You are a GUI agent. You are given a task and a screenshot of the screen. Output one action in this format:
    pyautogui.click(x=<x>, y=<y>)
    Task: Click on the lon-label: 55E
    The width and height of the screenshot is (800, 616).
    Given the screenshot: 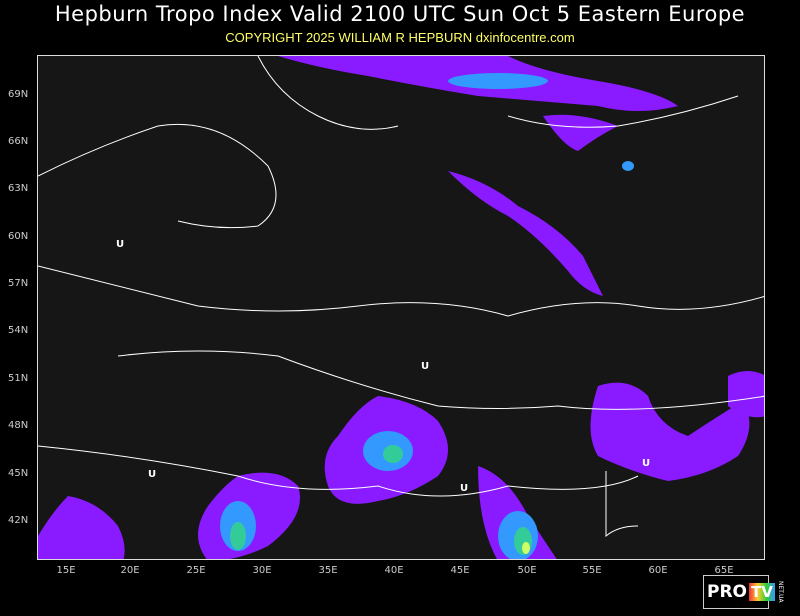 What is the action you would take?
    pyautogui.click(x=592, y=570)
    